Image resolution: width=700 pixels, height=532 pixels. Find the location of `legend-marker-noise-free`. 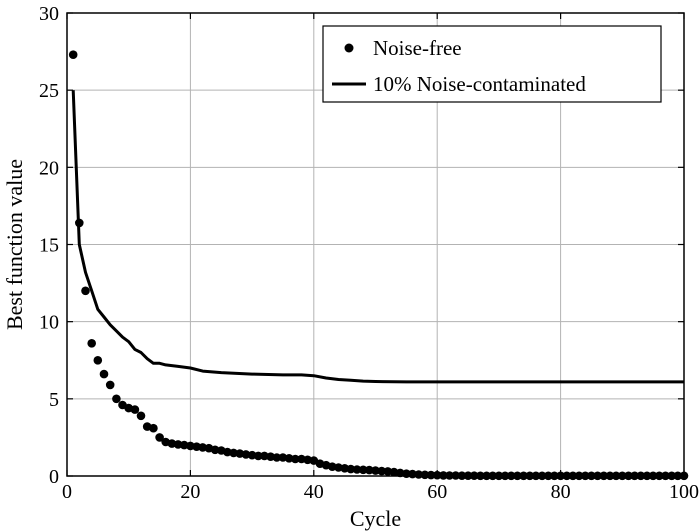

legend-marker-noise-free is located at coordinates (349, 48).